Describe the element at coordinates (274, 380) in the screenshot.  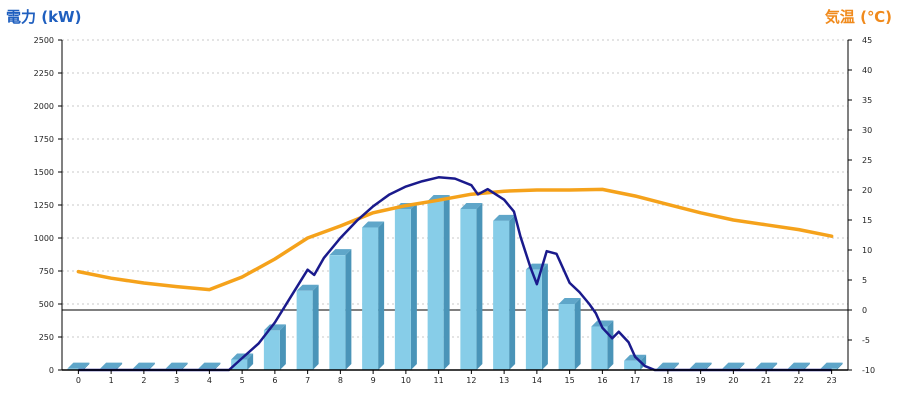
I see `x-tick-label: 6` at that location.